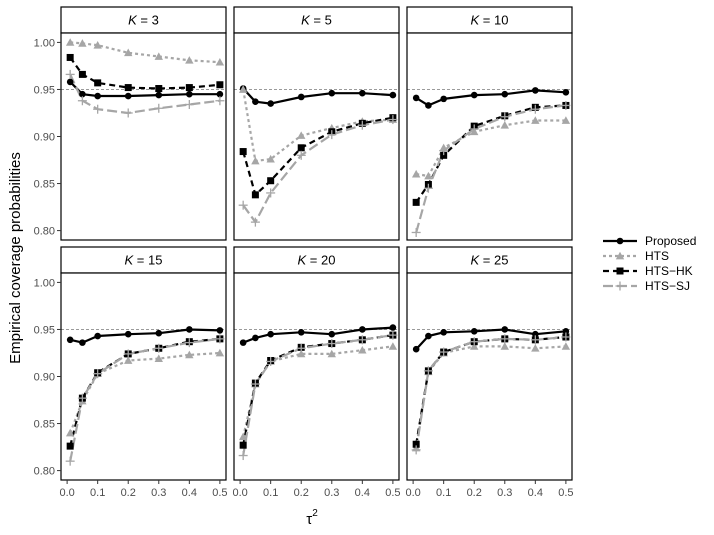 The image size is (714, 535). Describe the element at coordinates (670, 241) in the screenshot. I see `legend-label: Proposed` at that location.